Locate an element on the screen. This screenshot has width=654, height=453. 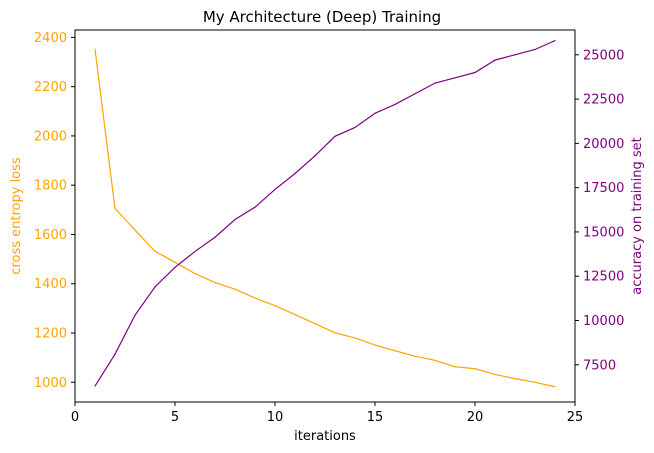
left-axis-label: cross entropy loss is located at coordinates (16, 216).